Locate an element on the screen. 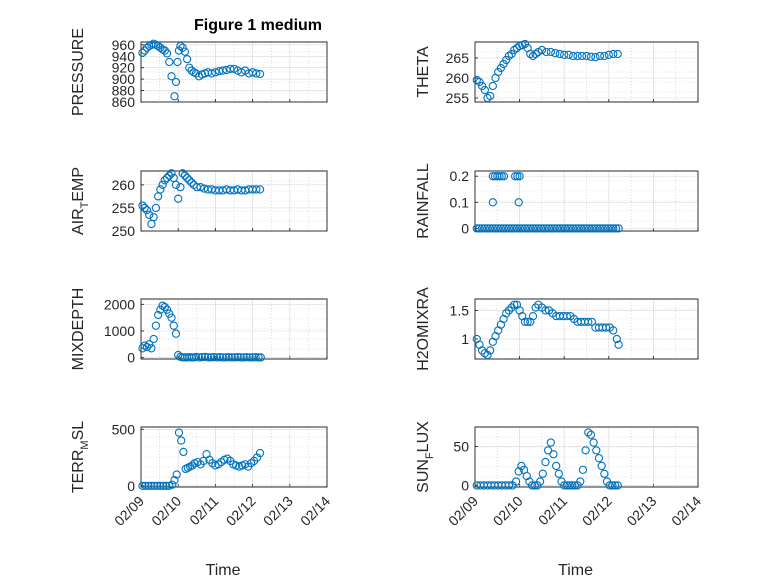 The width and height of the screenshot is (778, 583). x-tick-label: 02/14 is located at coordinates (315, 511).